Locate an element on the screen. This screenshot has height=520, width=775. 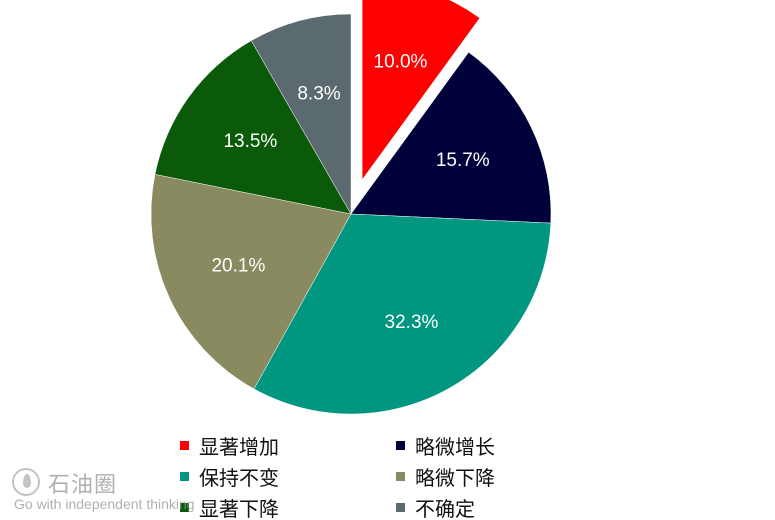
oil-drop-icon is located at coordinates (26, 482).